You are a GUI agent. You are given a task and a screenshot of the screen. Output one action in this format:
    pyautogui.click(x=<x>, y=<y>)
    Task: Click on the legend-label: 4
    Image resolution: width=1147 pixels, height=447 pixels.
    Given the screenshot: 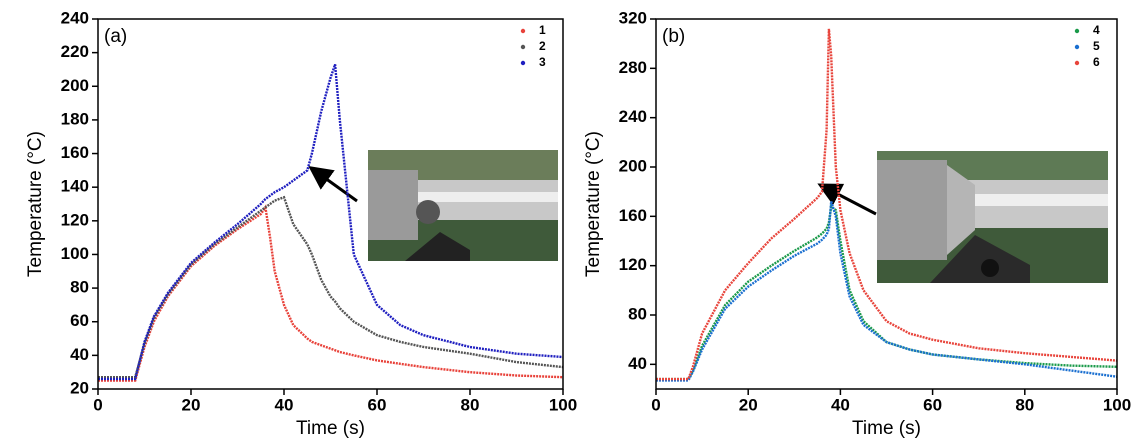 What is the action you would take?
    pyautogui.click(x=1096, y=30)
    